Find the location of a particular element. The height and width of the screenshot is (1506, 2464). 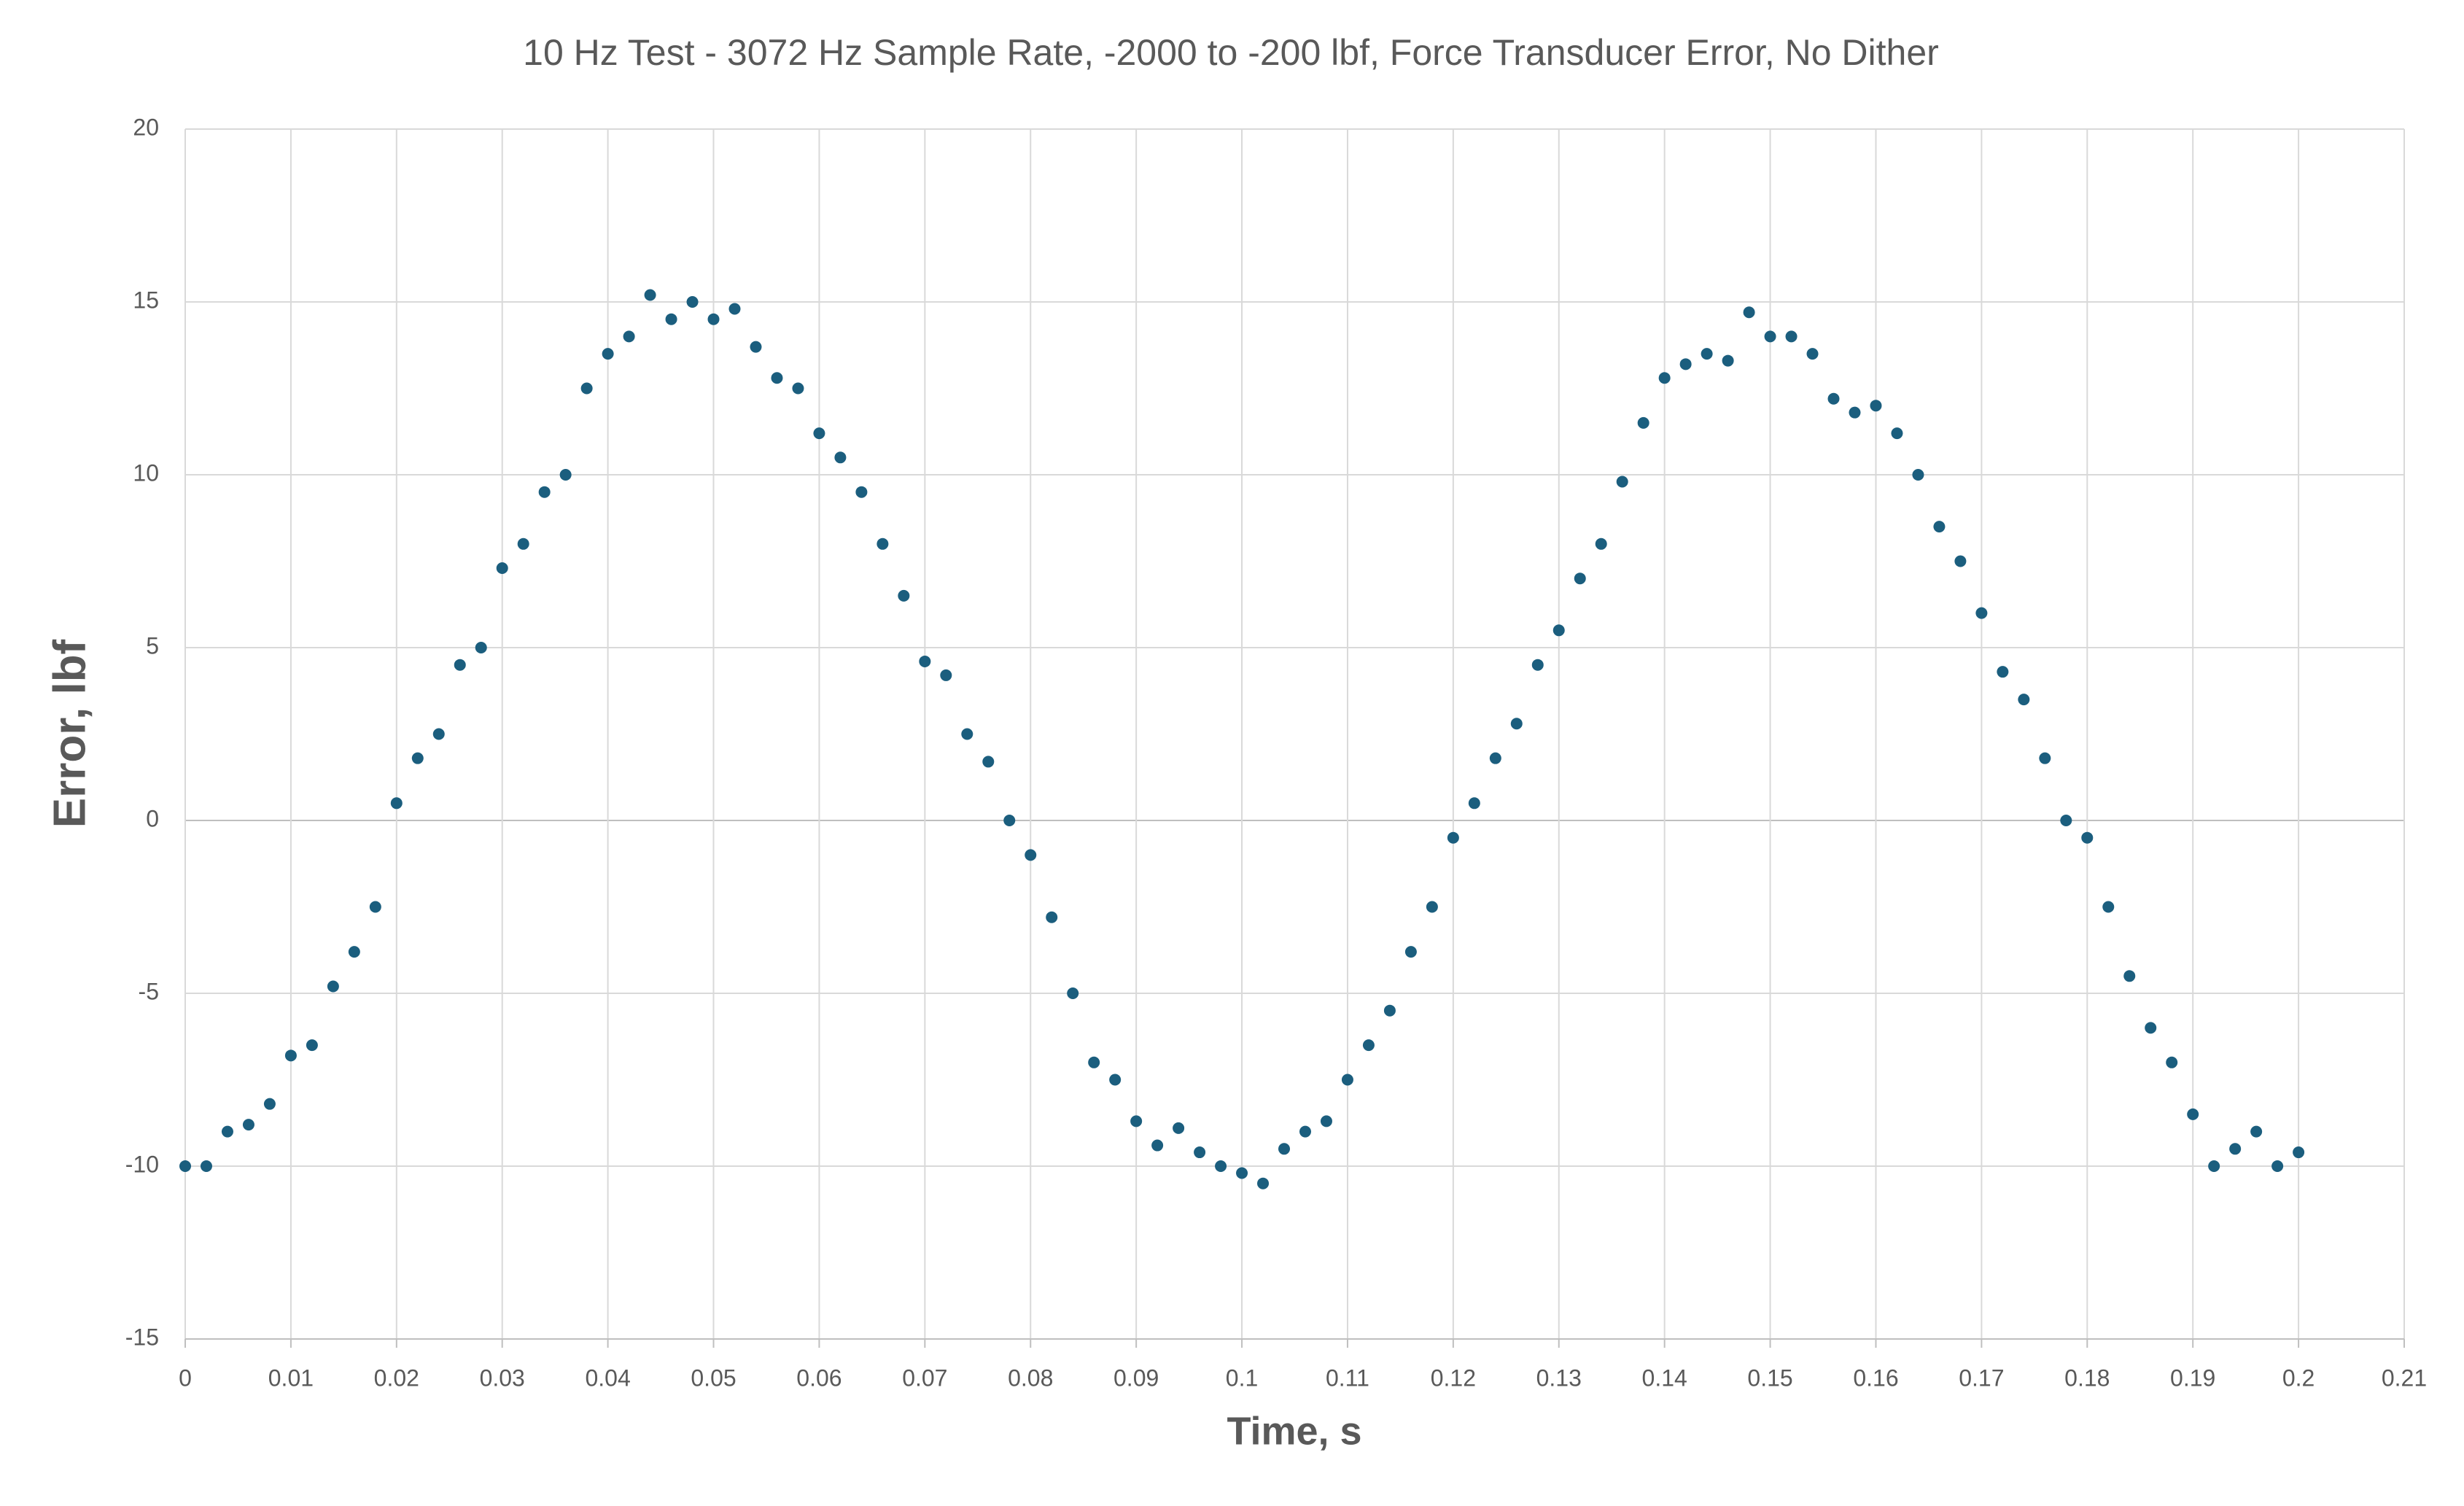

y-tick-label: -5 is located at coordinates (149, 991).